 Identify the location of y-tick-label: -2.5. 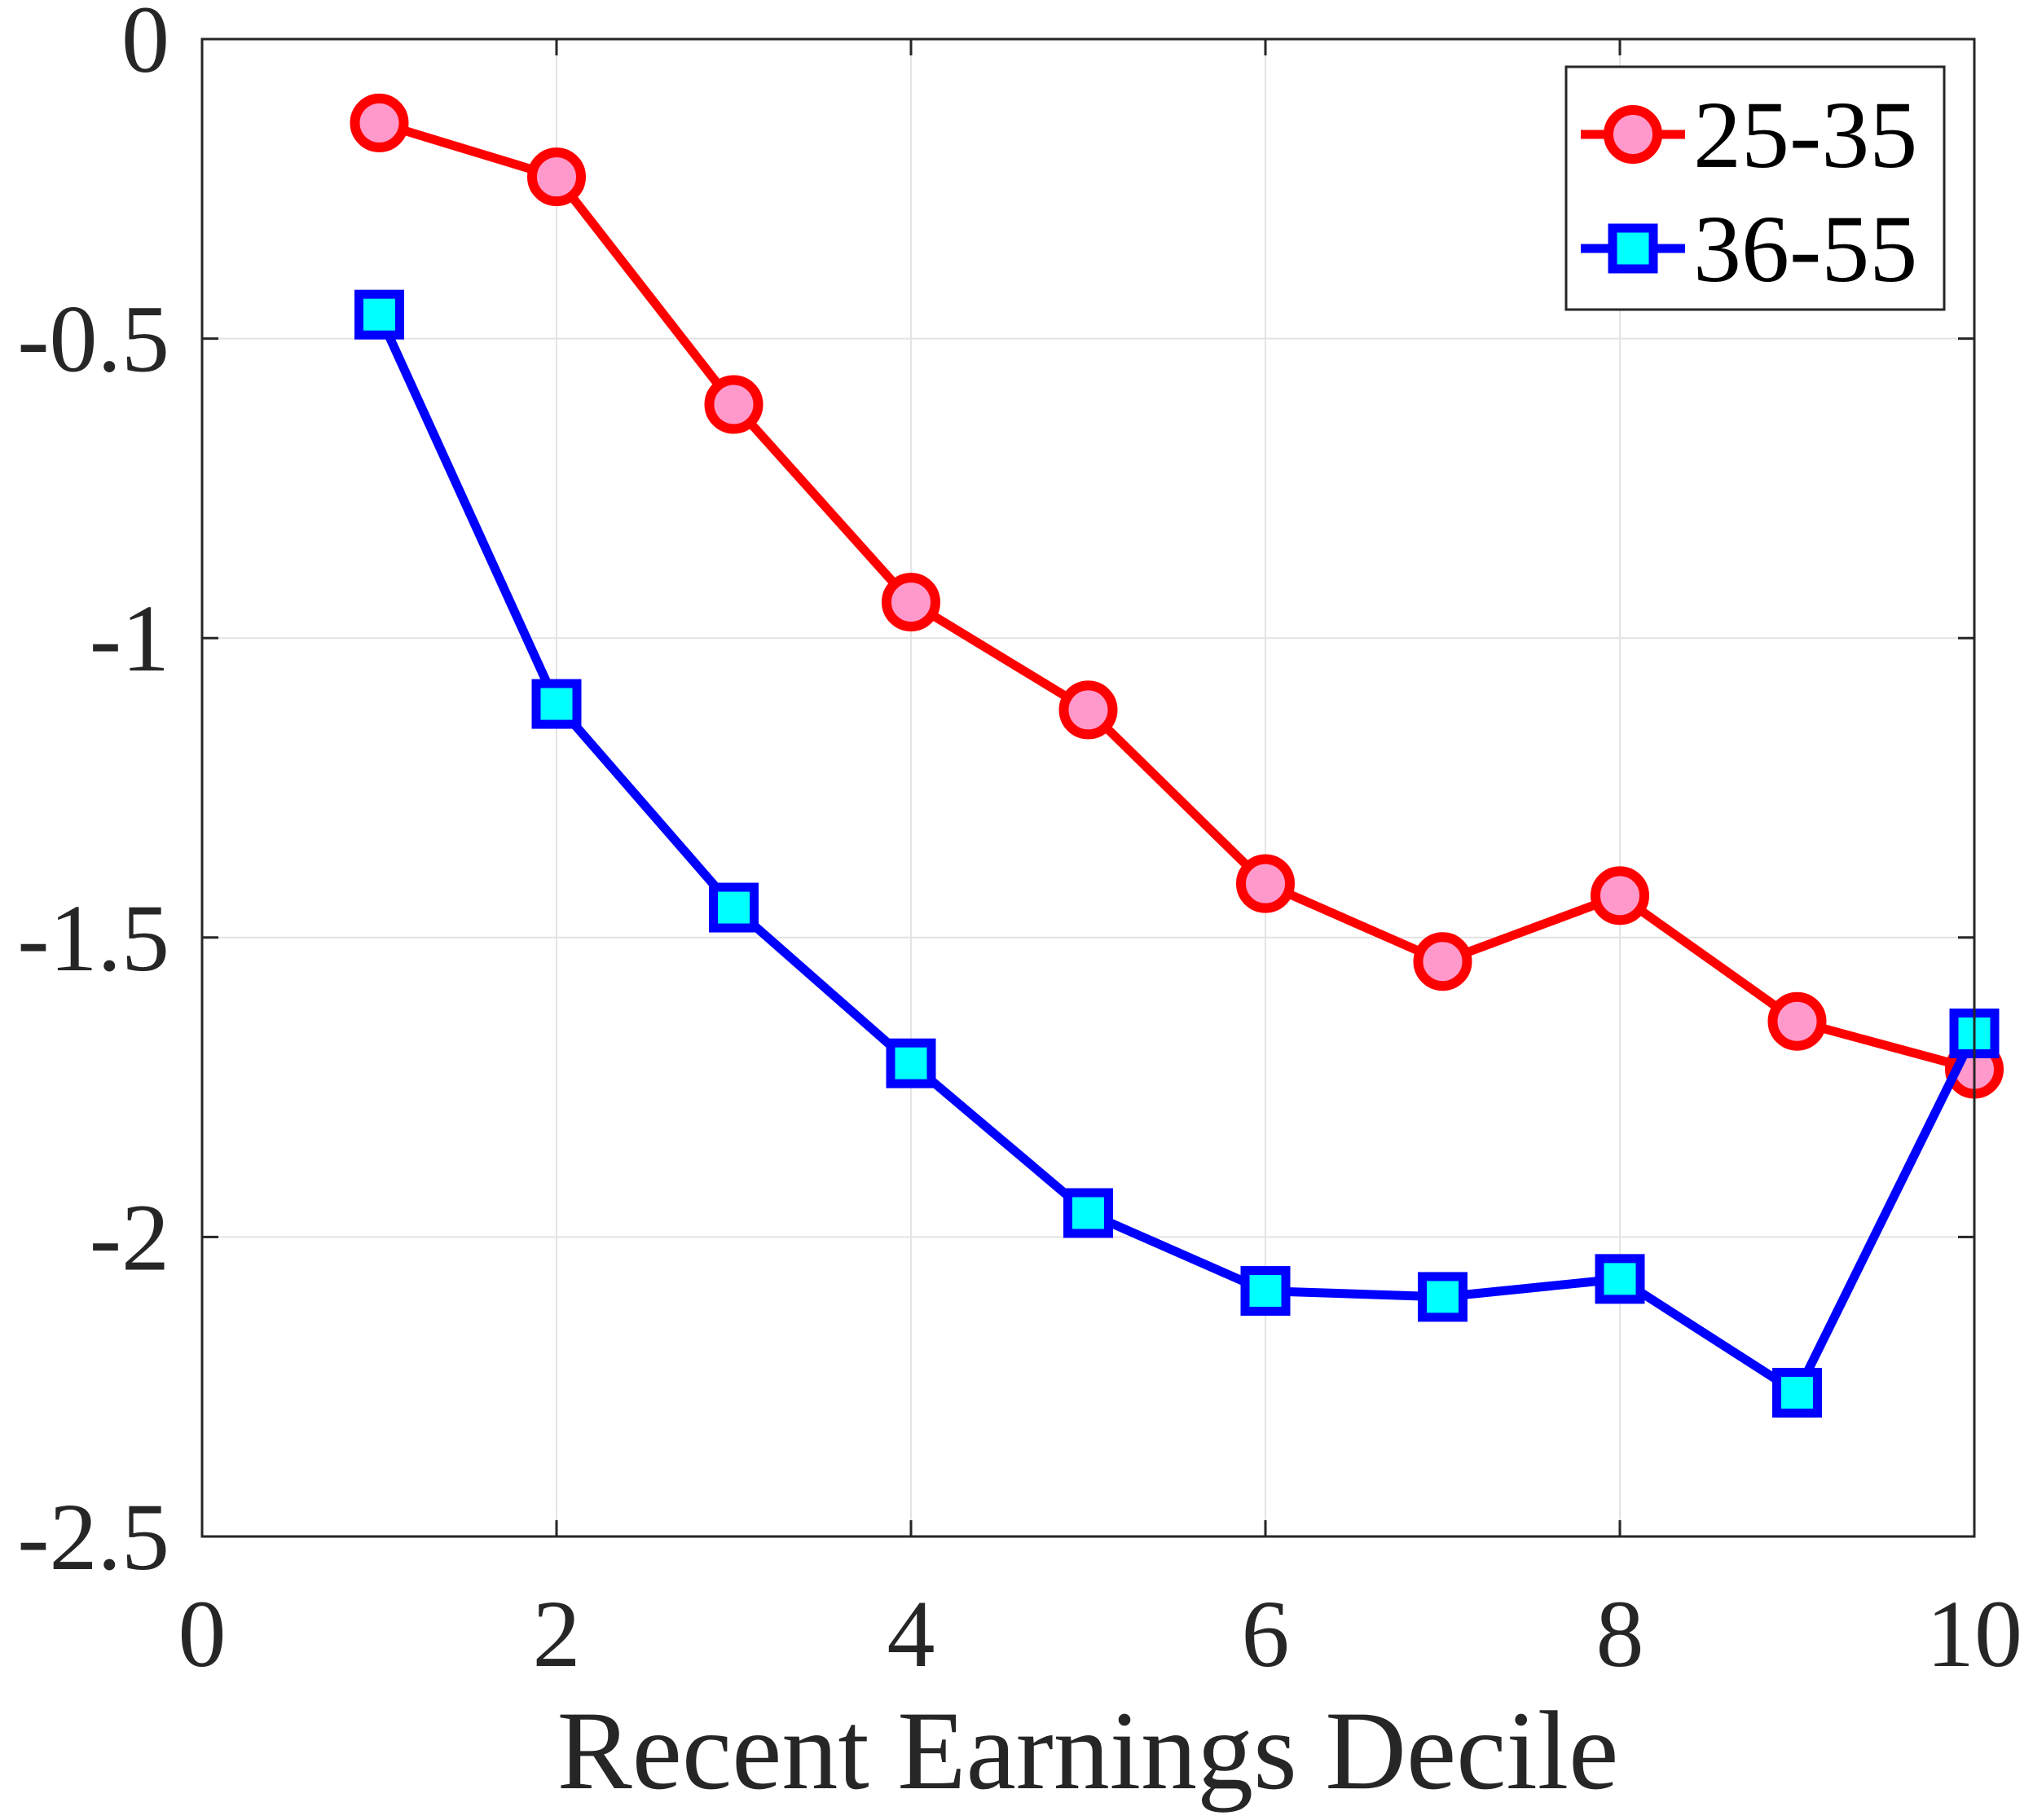
(93, 1537).